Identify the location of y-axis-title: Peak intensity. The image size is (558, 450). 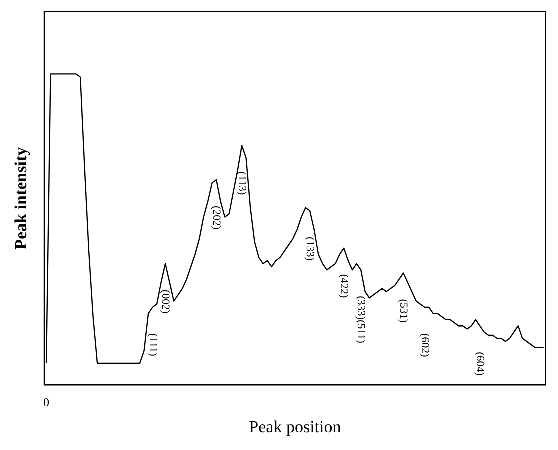
(21, 198).